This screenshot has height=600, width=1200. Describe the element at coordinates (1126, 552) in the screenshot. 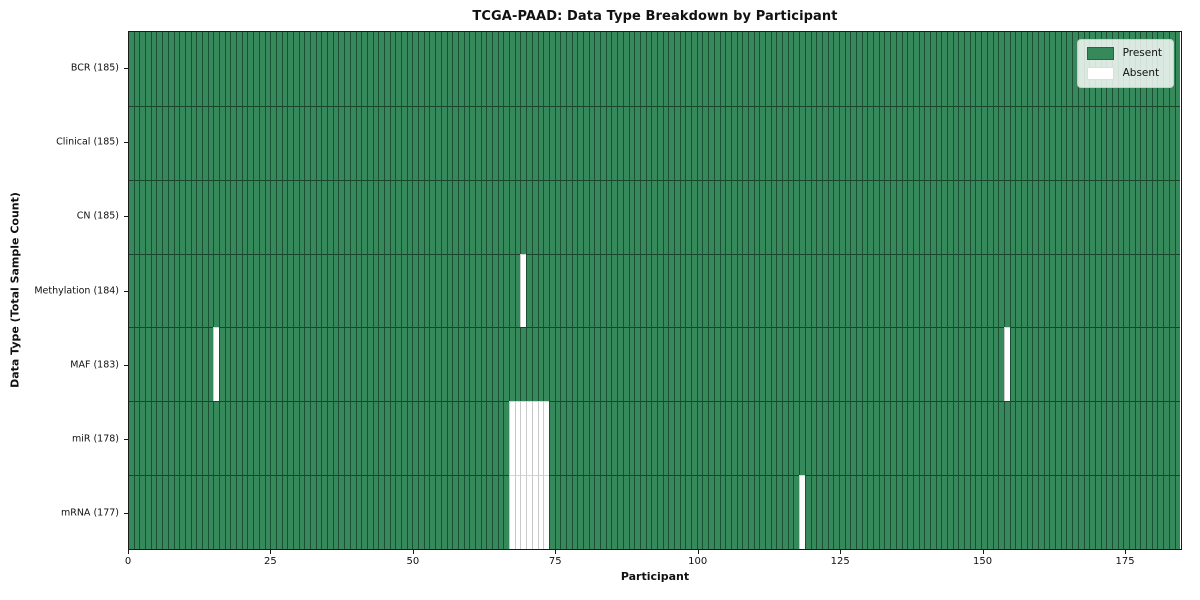

I see `x-tick-mark` at that location.